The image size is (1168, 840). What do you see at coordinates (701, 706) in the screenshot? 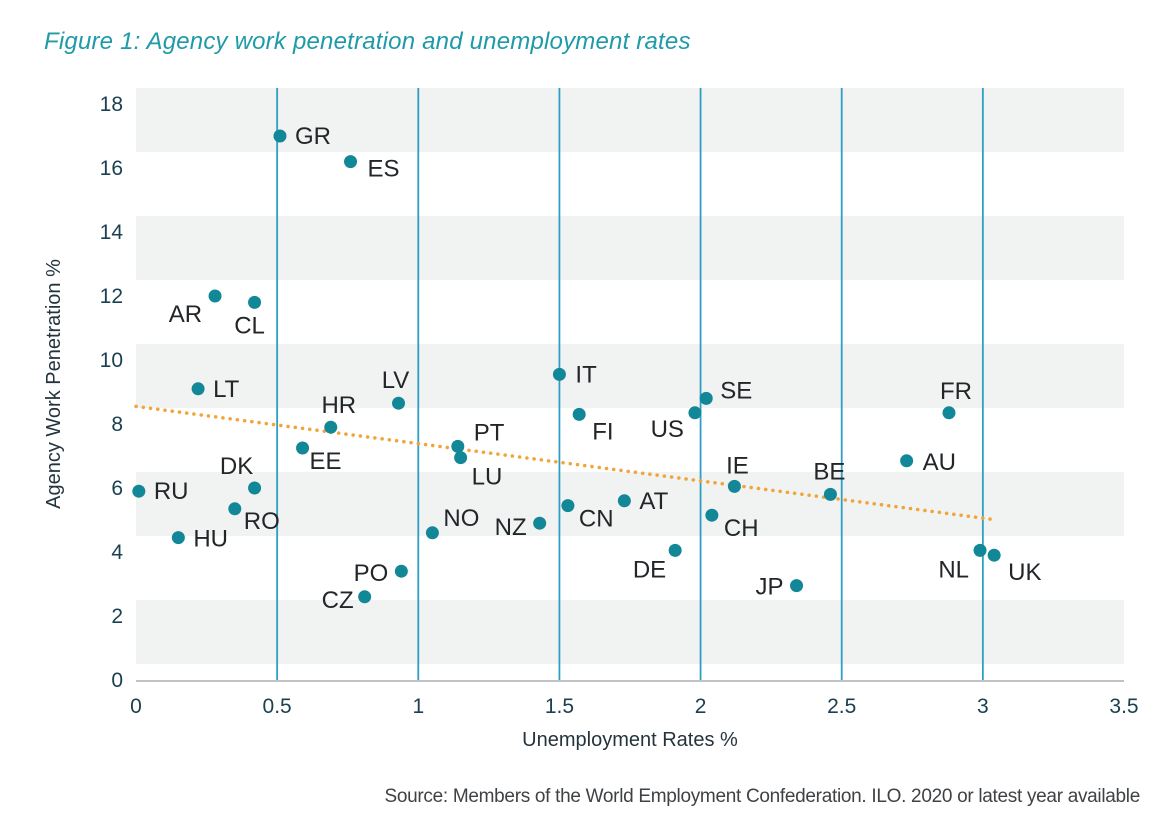
I see `x-tick-label-2: 2` at bounding box center [701, 706].